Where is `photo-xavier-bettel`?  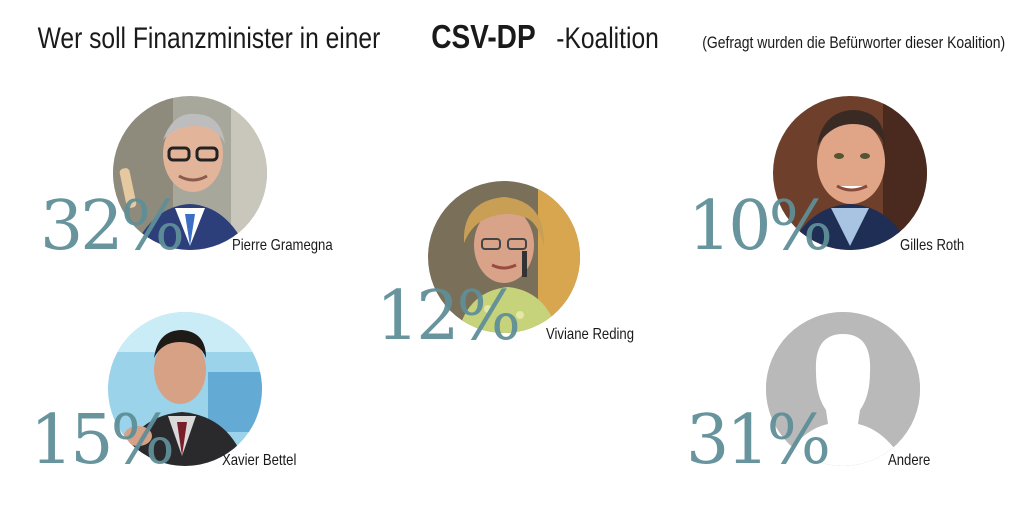
photo-xavier-bettel is located at coordinates (185, 389).